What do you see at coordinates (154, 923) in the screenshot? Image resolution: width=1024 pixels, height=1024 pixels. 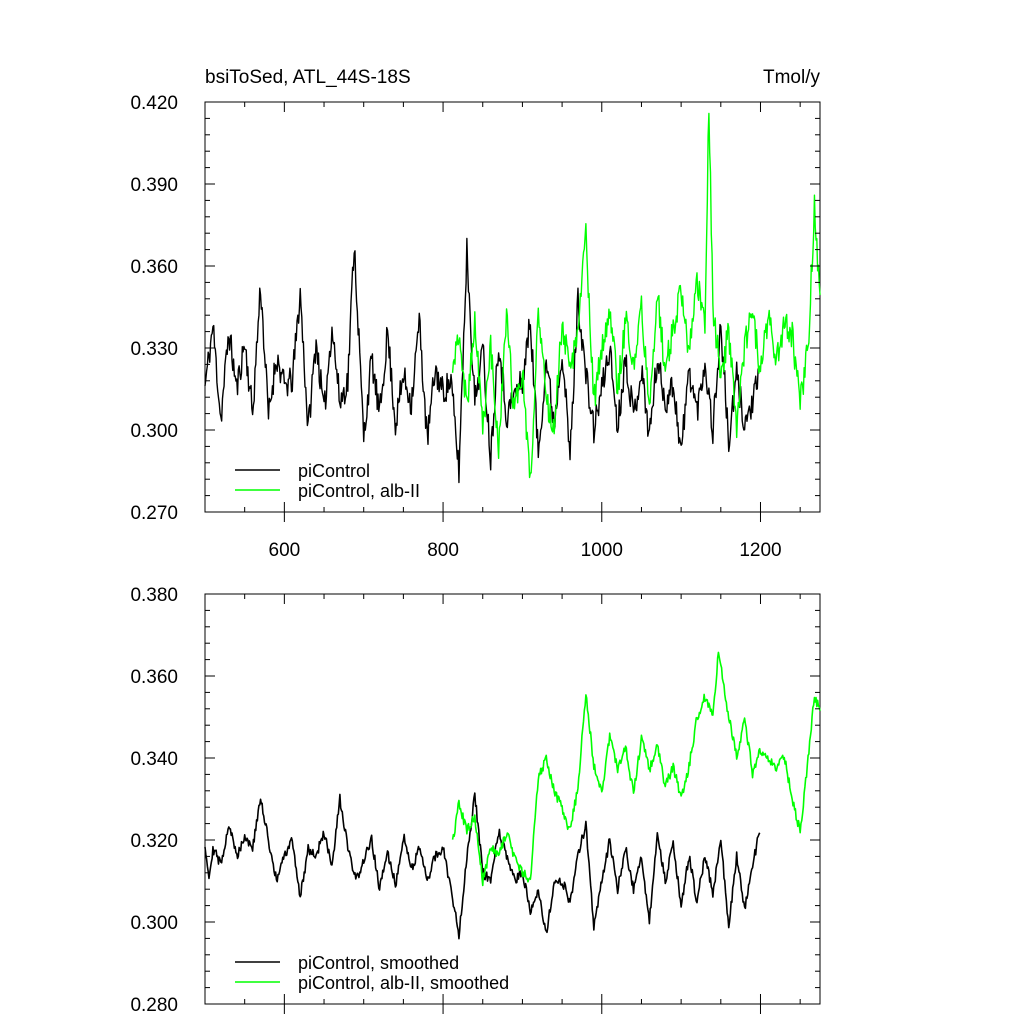 I see `bottom-ytick-label: 0.300` at bounding box center [154, 923].